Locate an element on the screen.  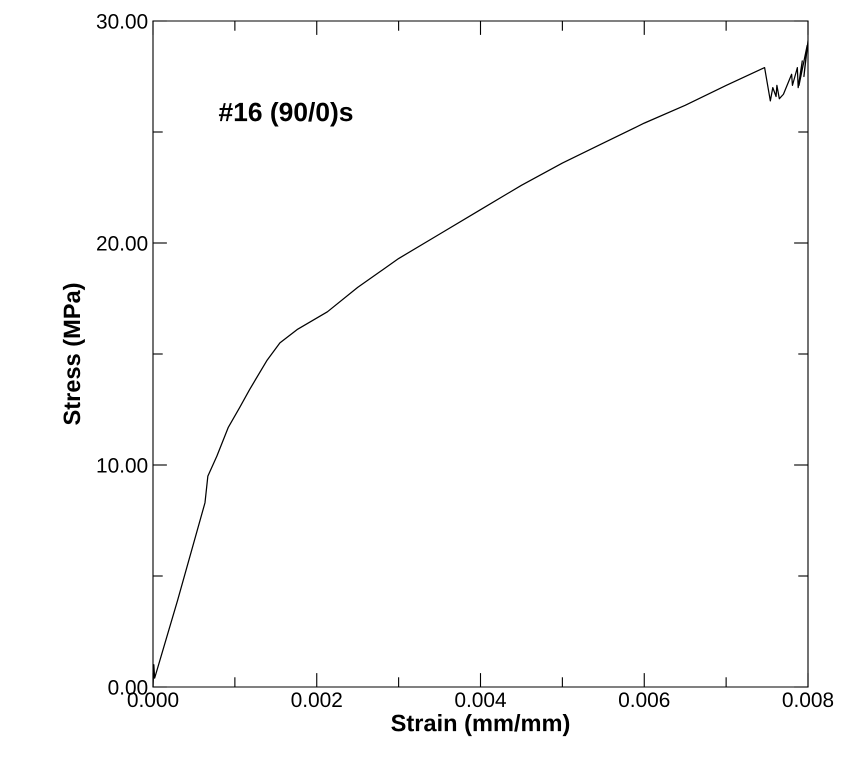
x-tick-label: 0.008 is located at coordinates (808, 700).